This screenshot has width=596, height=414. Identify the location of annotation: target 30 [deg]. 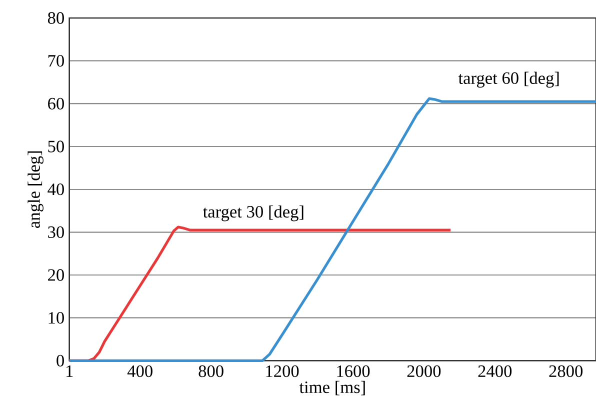
(253, 213).